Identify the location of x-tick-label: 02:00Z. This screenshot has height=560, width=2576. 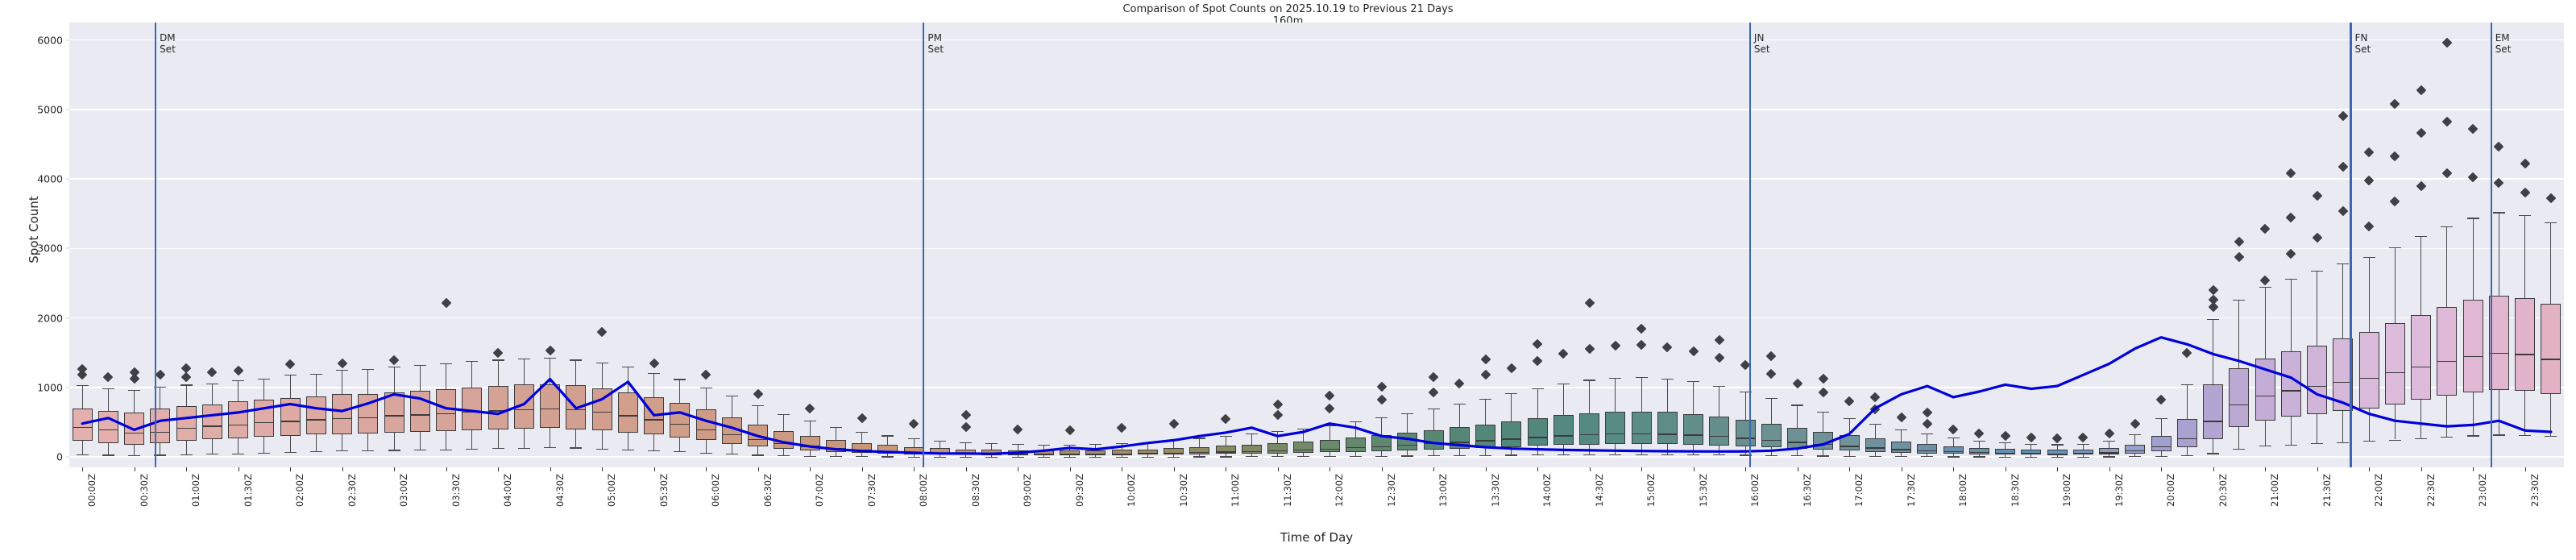
(300, 491).